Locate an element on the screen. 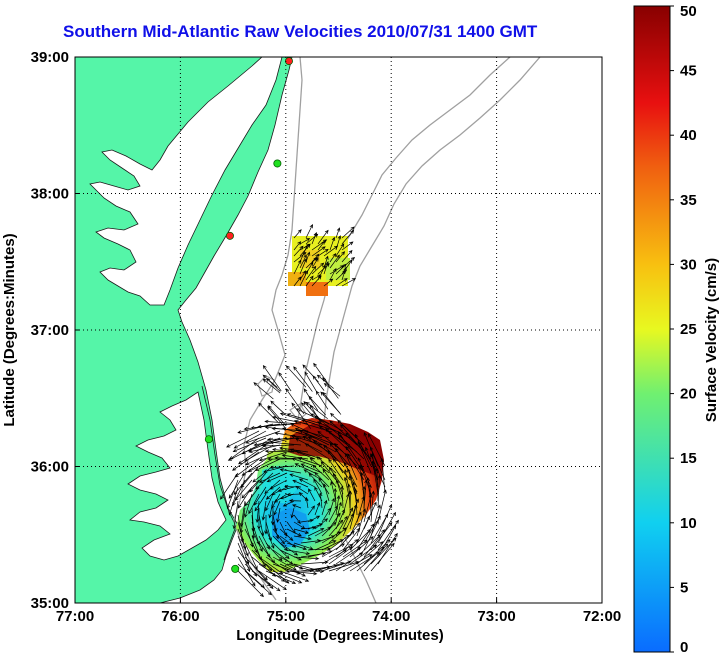 This screenshot has width=724, height=659. y-axis-ticks: 39:00 38:00 37:00 36:00 35:00 is located at coordinates (55, 330).